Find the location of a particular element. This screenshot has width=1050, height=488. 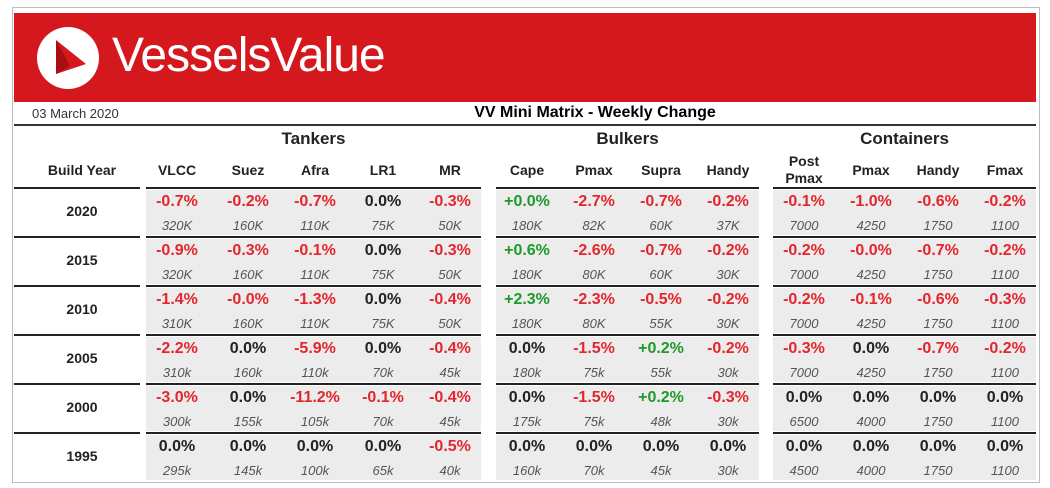

vessel-value: 155k is located at coordinates (248, 421).